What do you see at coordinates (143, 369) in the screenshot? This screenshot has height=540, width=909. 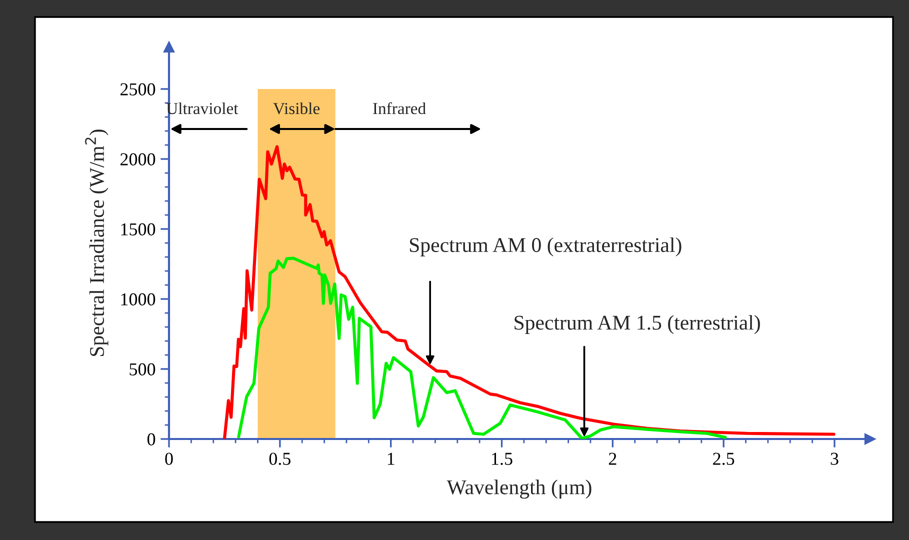 I see `y-tick-label: 500` at bounding box center [143, 369].